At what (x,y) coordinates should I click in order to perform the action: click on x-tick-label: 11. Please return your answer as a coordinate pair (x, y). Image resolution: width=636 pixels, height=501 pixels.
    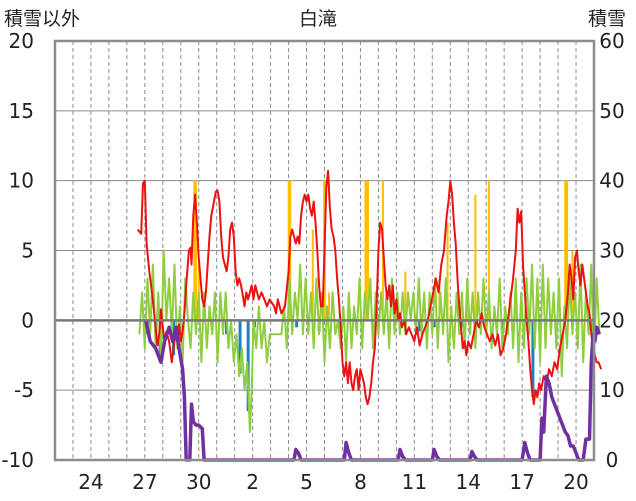
    Looking at the image, I should click on (414, 482).